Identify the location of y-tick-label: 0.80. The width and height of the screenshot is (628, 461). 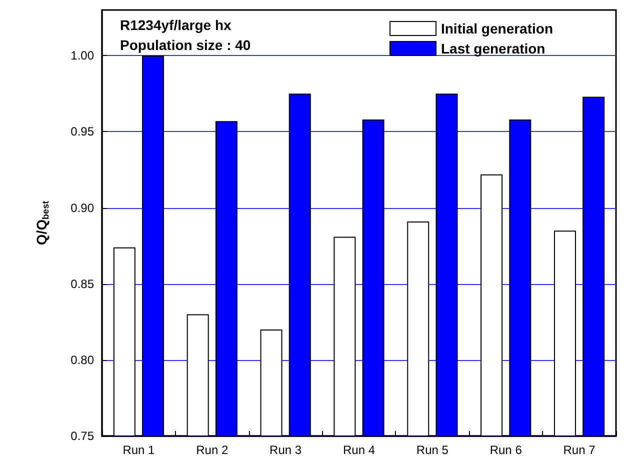
(82, 359).